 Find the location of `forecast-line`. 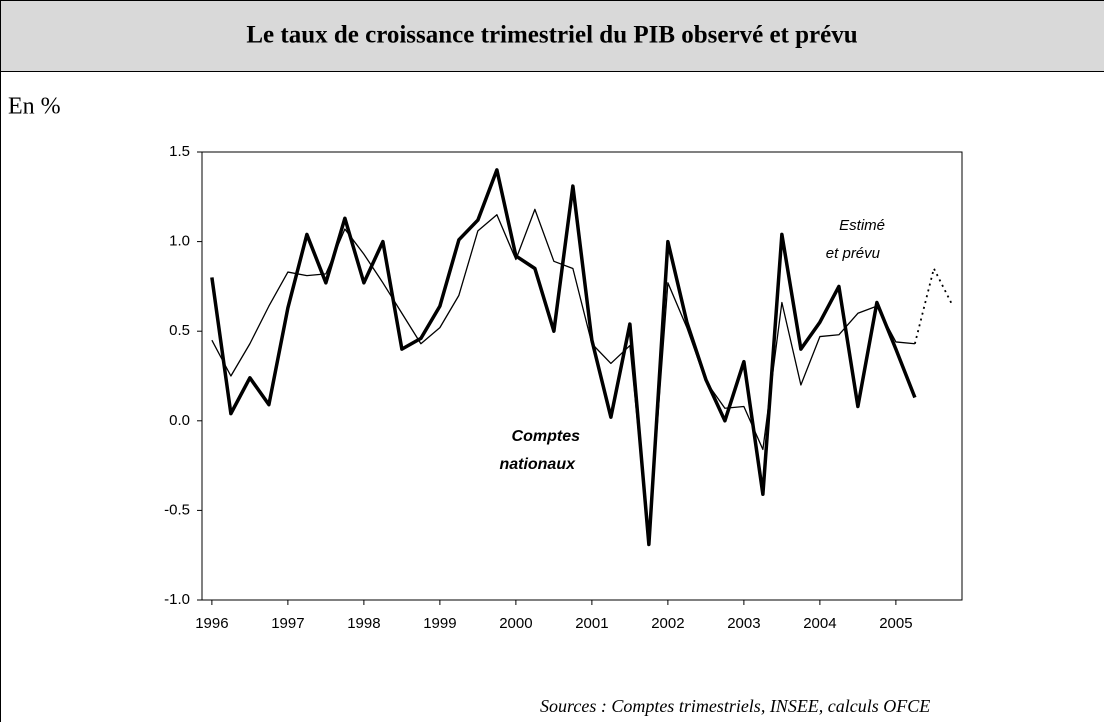

forecast-line is located at coordinates (934, 305).